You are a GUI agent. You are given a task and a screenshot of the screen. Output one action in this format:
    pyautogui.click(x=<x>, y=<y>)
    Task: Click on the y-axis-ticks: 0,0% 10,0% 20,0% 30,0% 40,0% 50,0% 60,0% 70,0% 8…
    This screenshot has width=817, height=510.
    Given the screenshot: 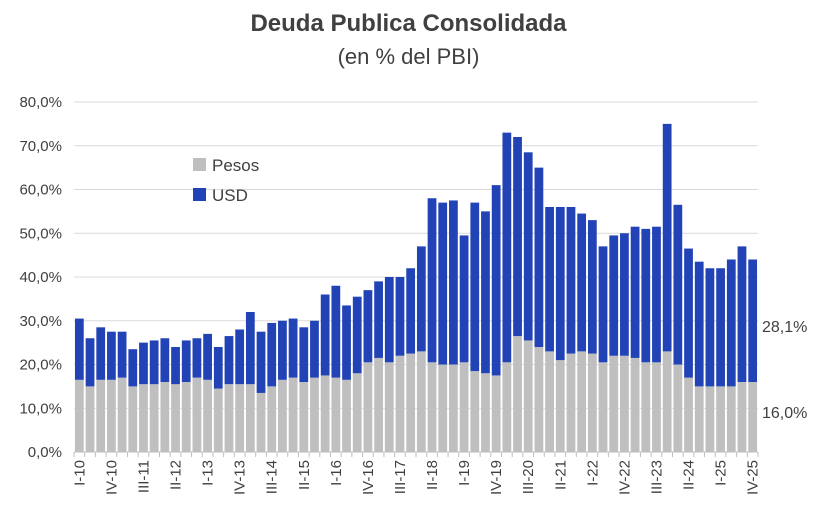 What is the action you would take?
    pyautogui.click(x=40, y=277)
    